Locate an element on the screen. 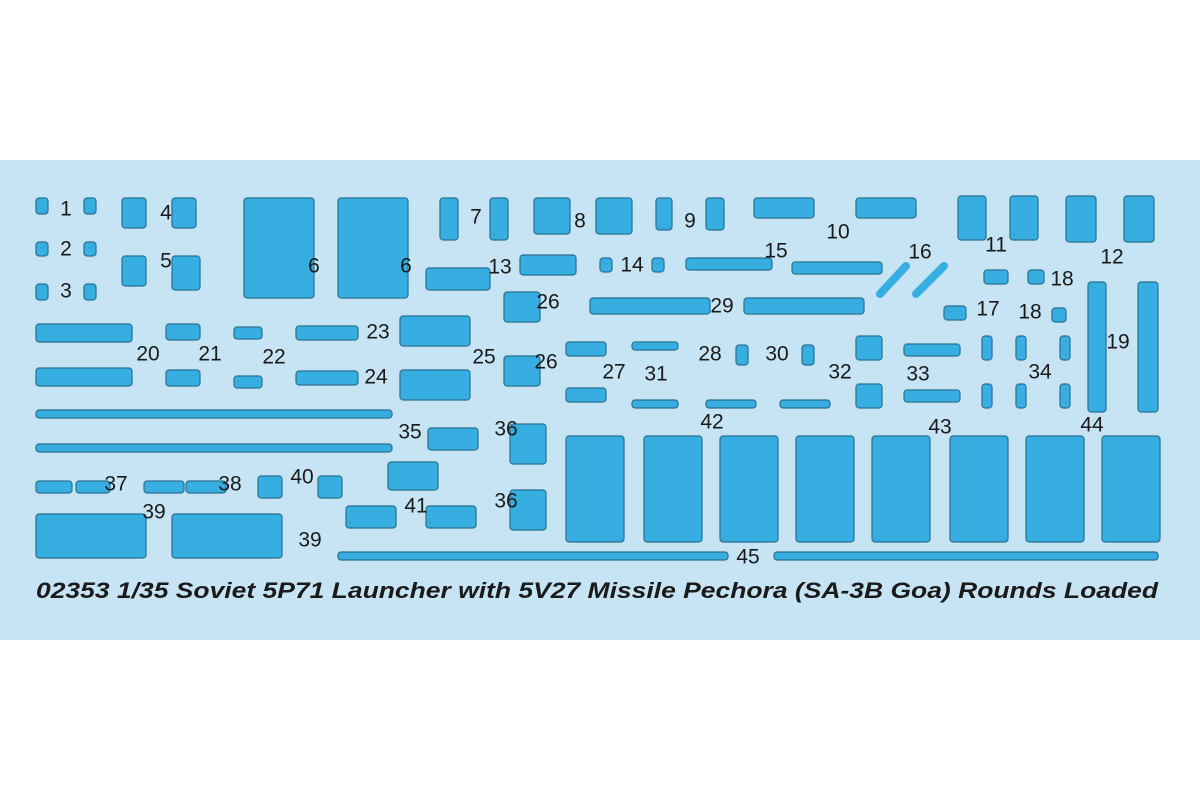 The width and height of the screenshot is (1200, 800). decal-number: 39 is located at coordinates (153, 512).